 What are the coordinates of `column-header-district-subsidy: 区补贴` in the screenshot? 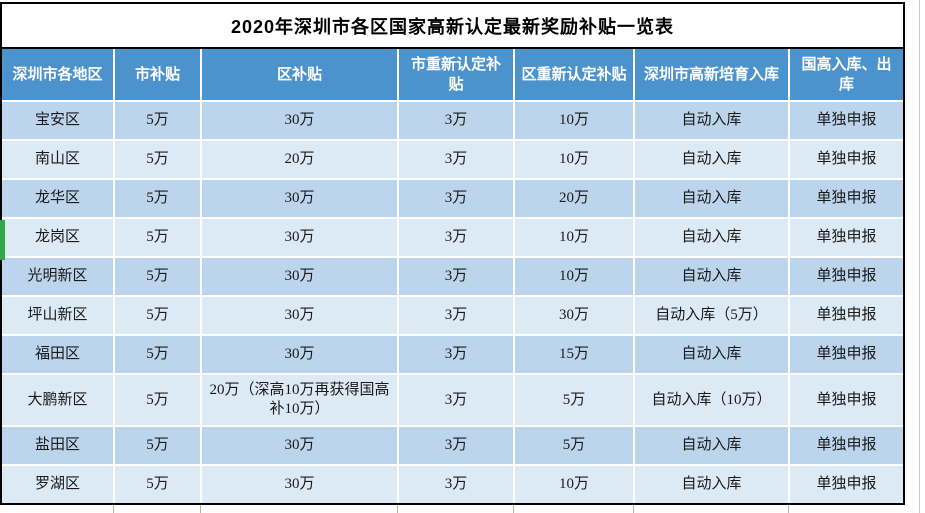 It's located at (299, 74).